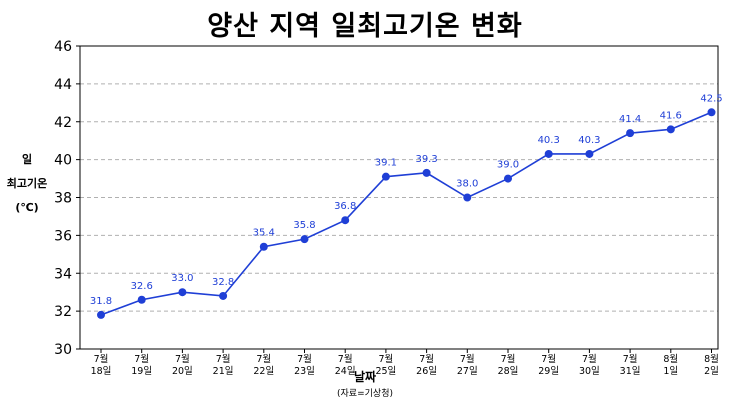 The height and width of the screenshot is (400, 730). What do you see at coordinates (630, 119) in the screenshot?
I see `data-label: 41.4` at bounding box center [630, 119].